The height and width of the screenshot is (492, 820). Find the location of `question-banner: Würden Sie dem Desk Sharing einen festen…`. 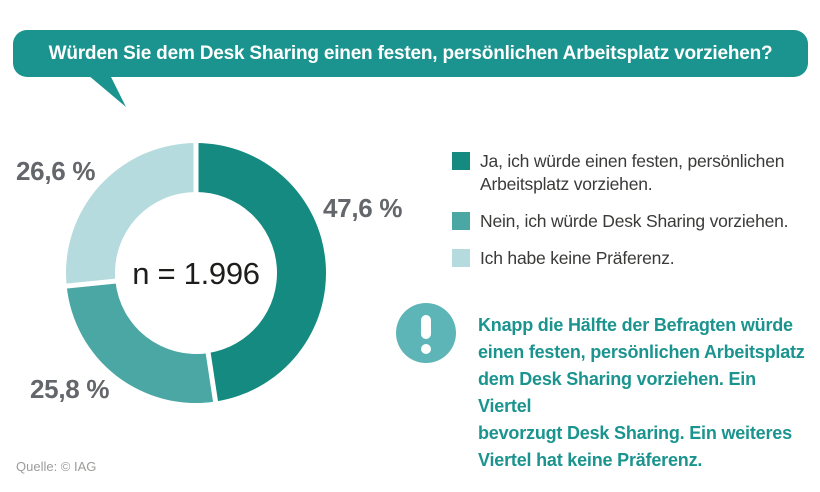

question-banner: Würden Sie dem Desk Sharing einen festen… is located at coordinates (410, 53).